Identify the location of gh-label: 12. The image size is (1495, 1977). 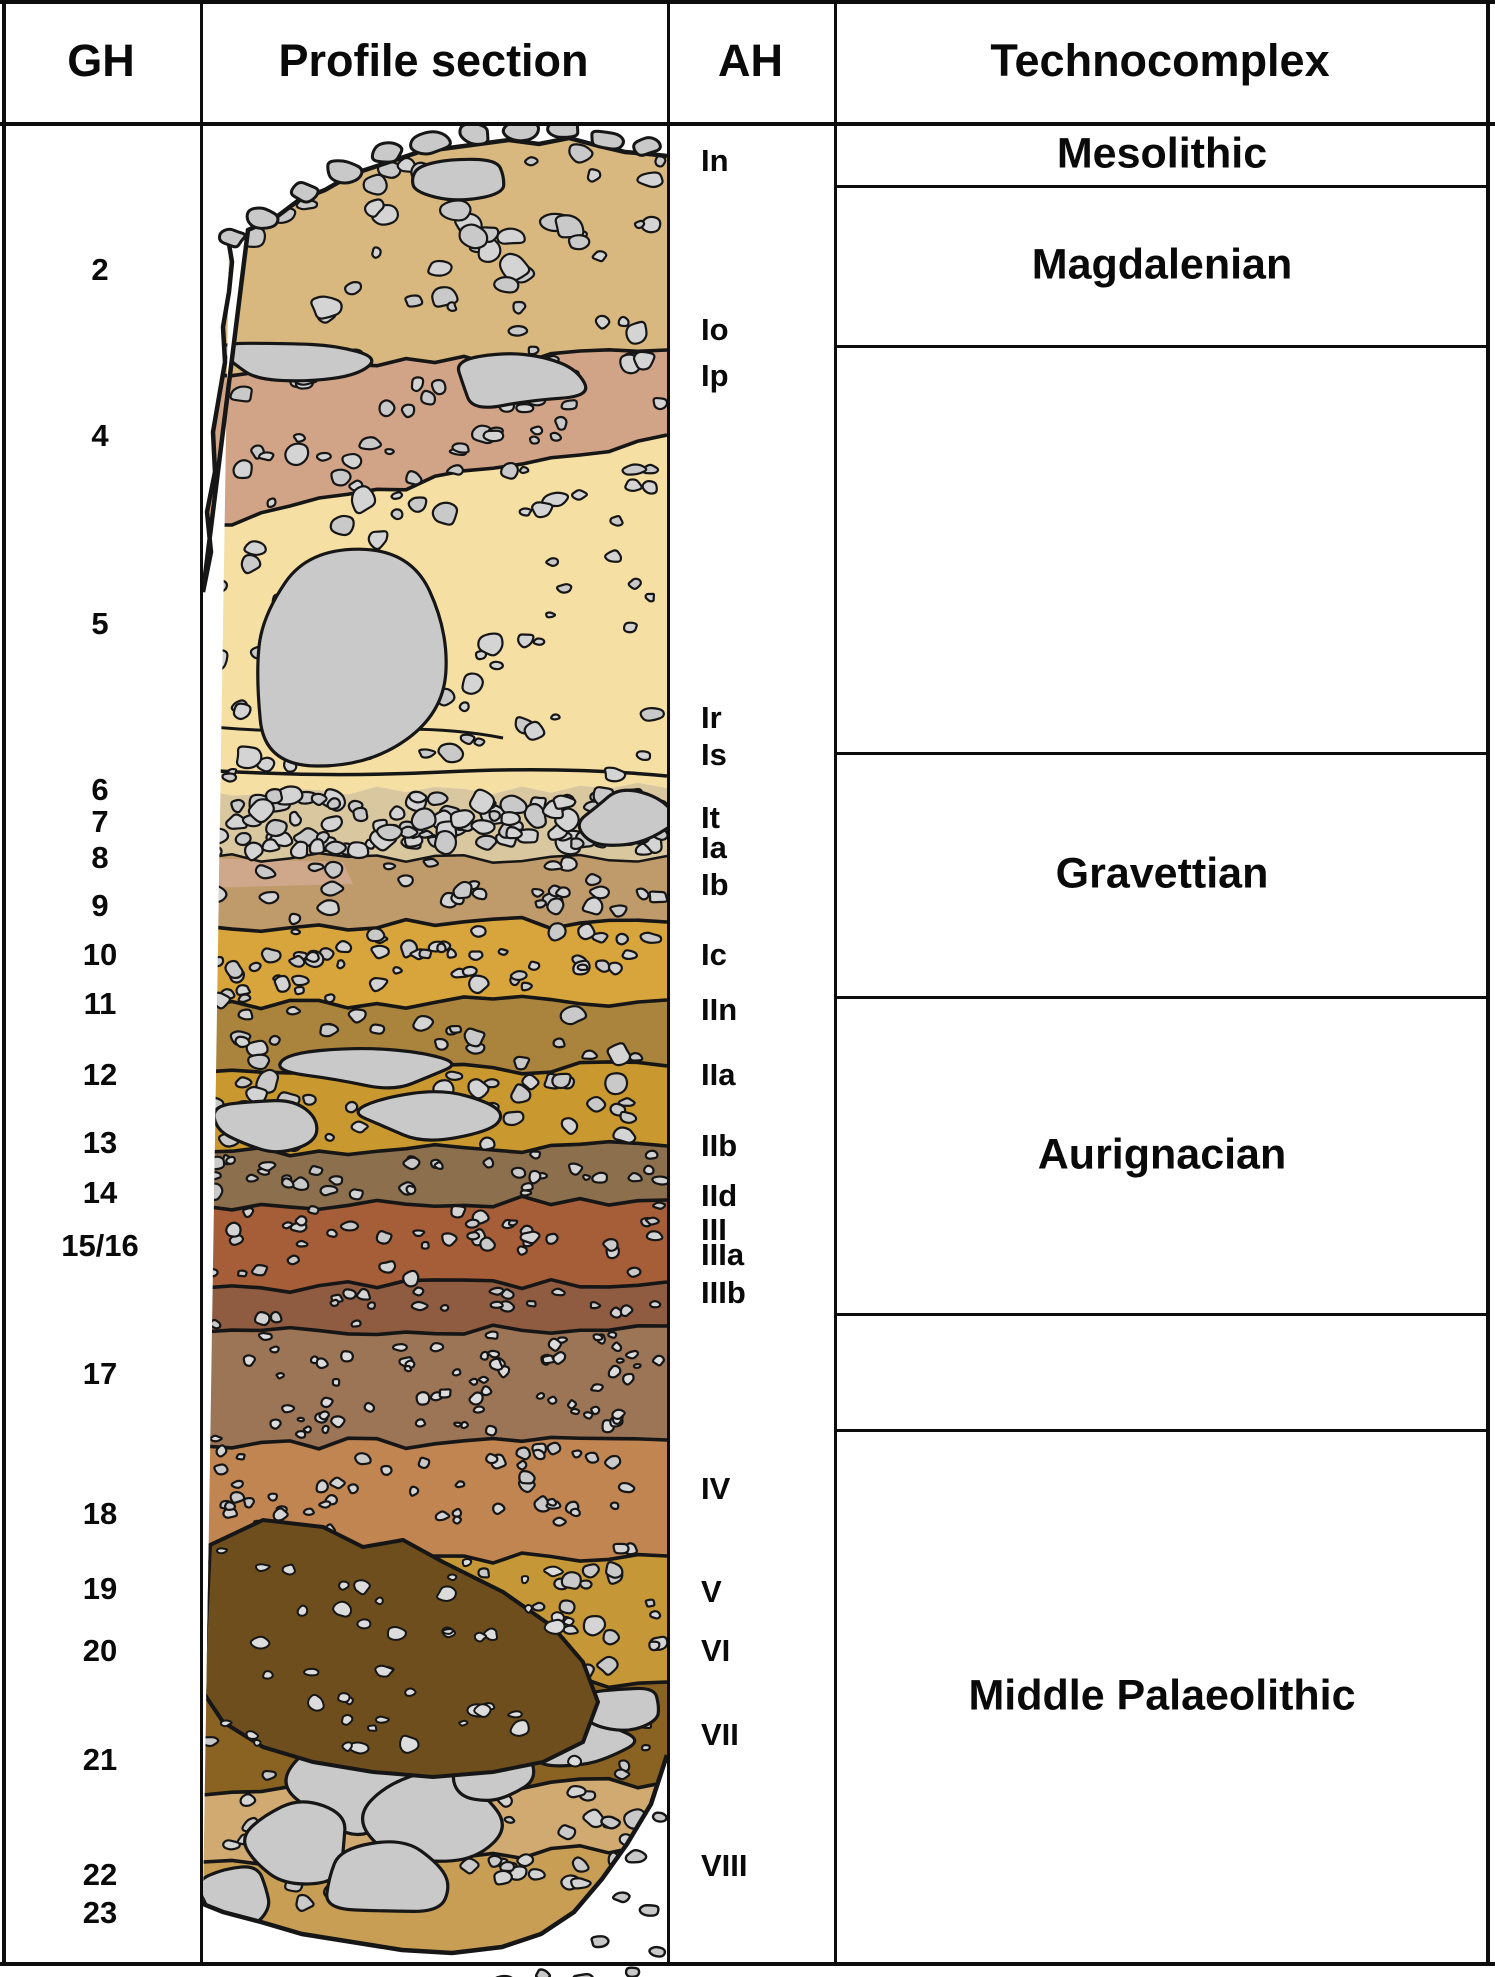
(100, 1074).